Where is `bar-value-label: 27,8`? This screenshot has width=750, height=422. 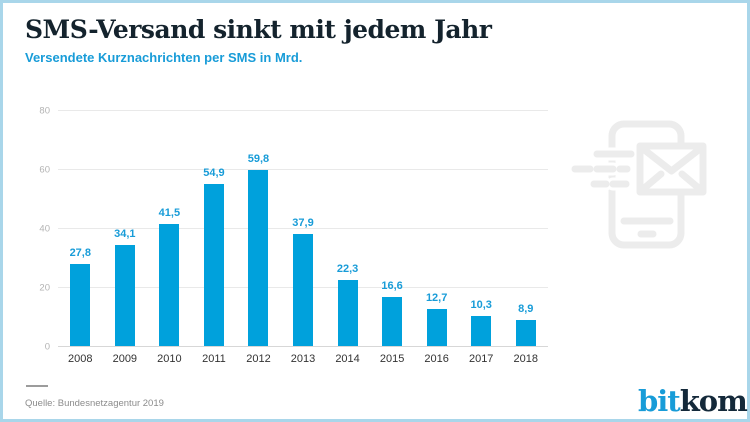
bar-value-label: 27,8 is located at coordinates (80, 253).